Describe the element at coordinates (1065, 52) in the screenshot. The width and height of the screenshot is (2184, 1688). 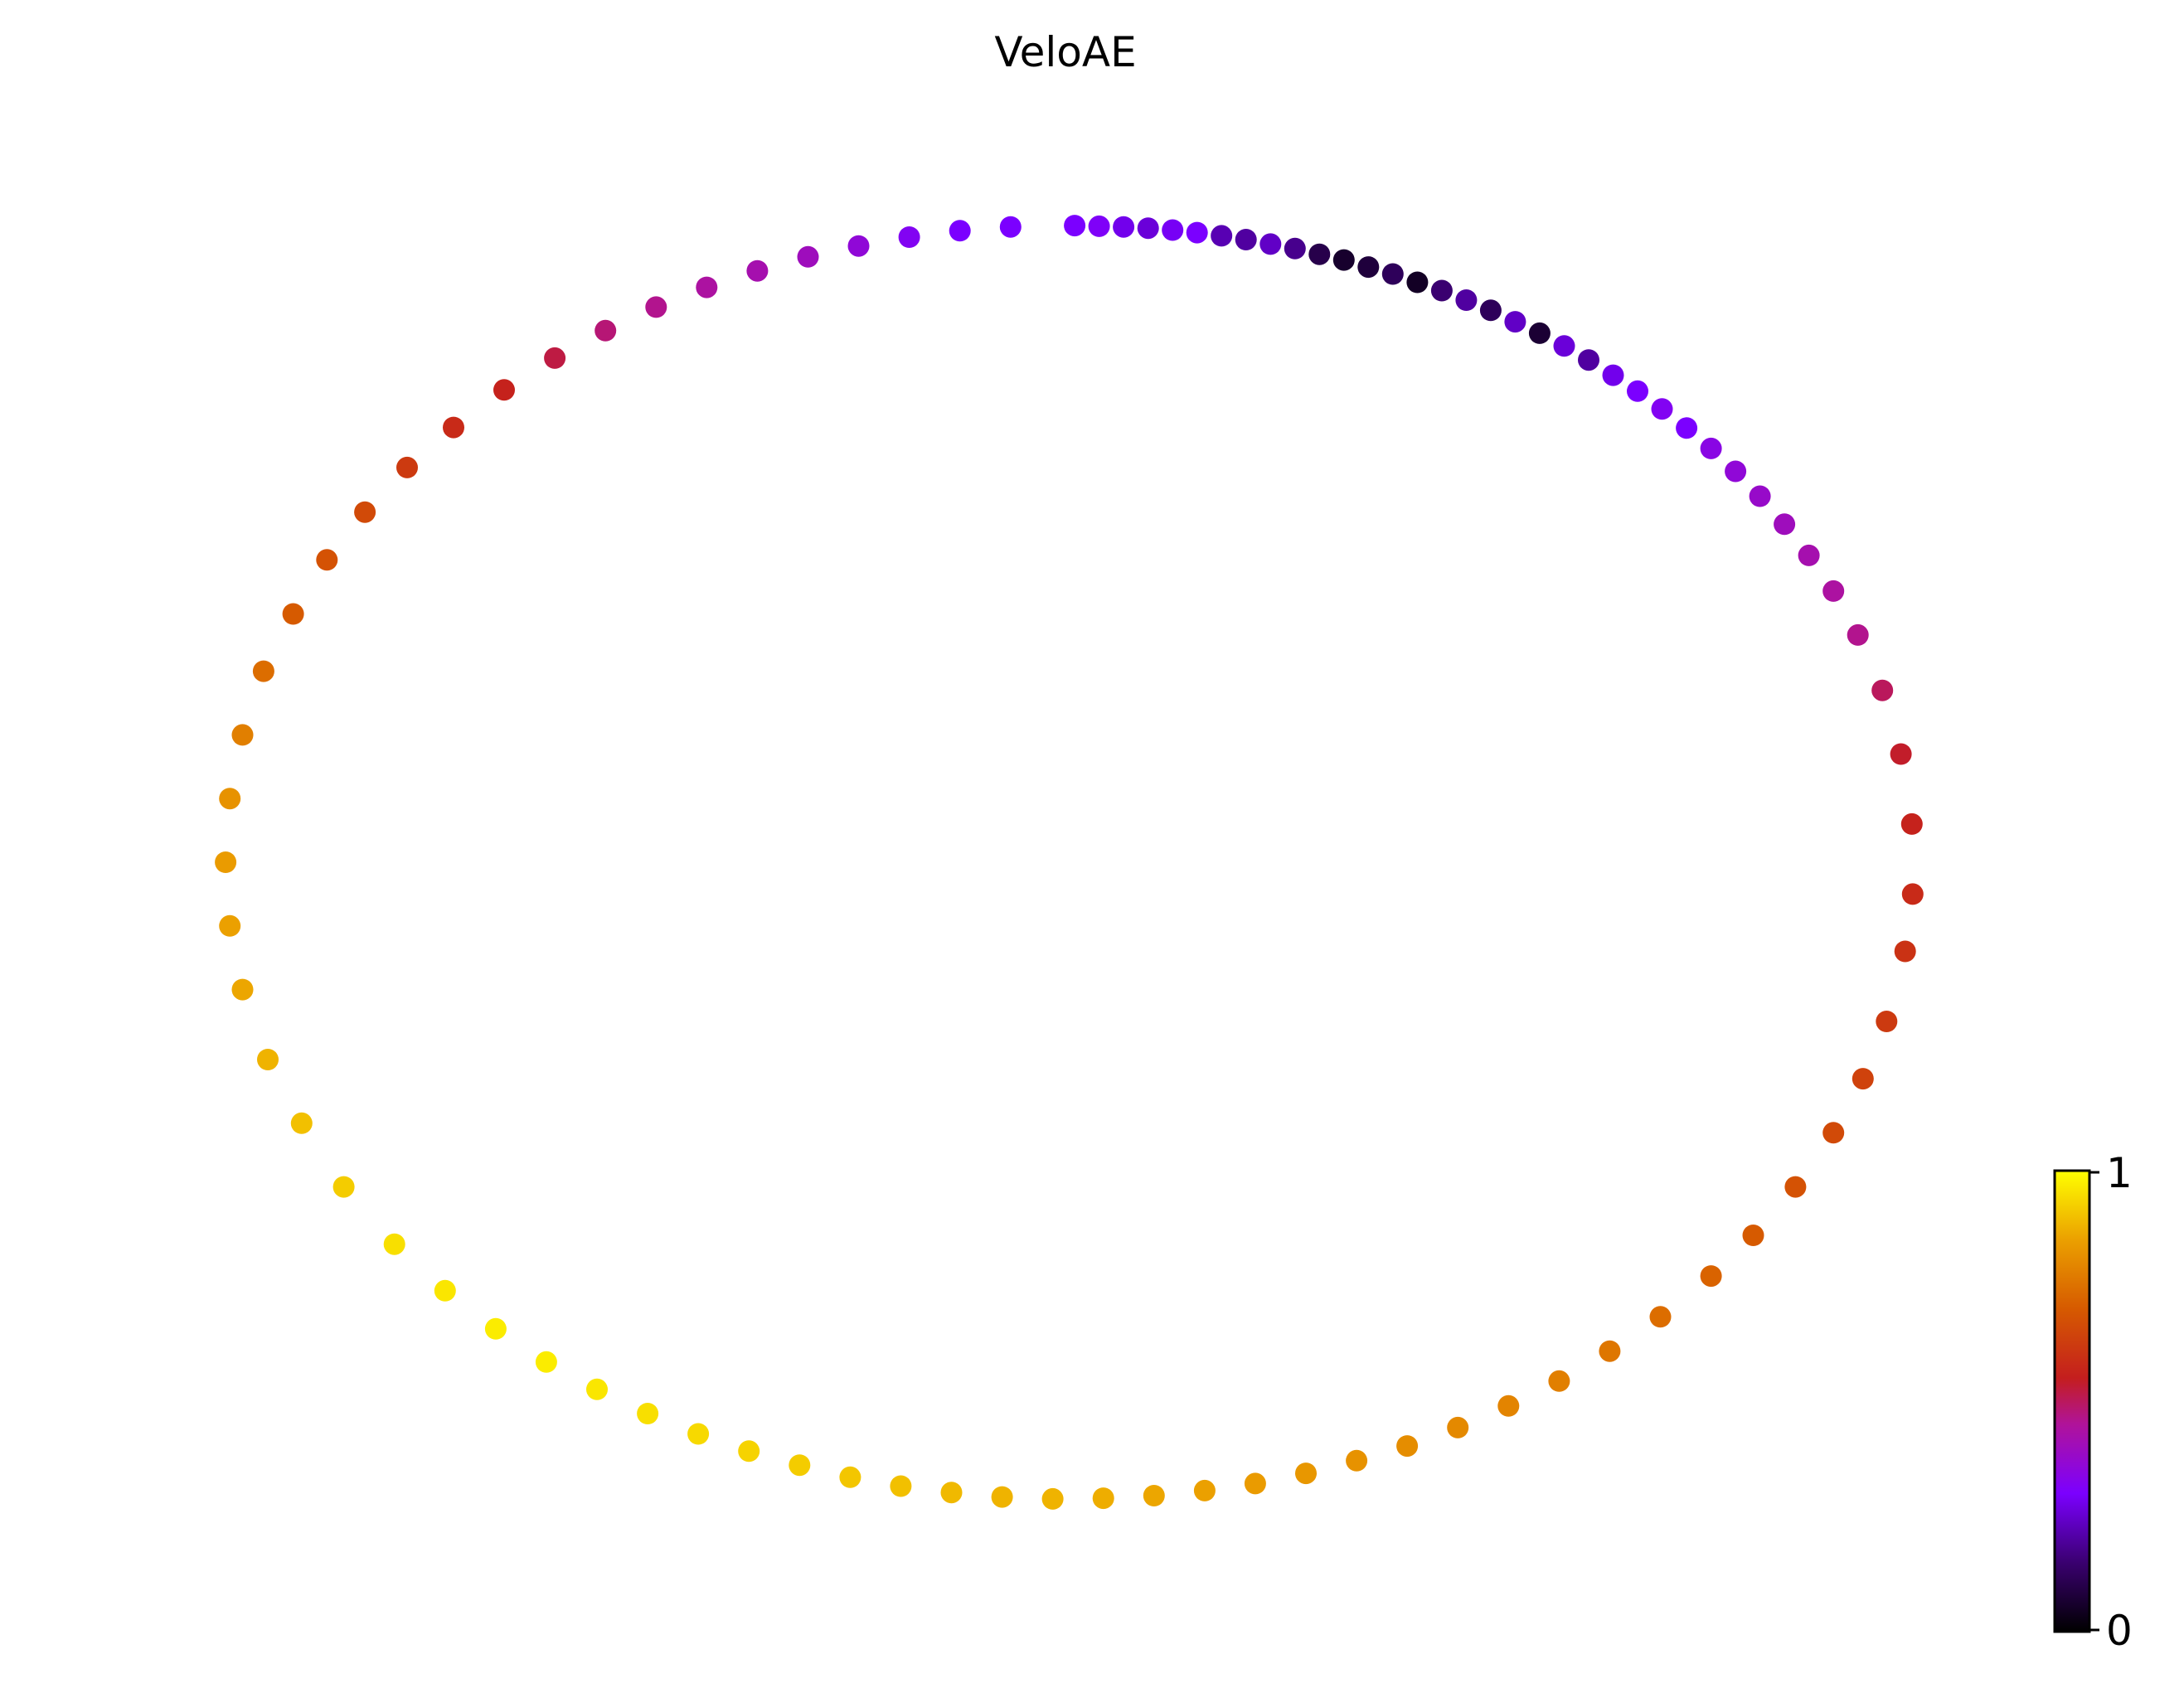
I see `chart-title: VeloAE` at that location.